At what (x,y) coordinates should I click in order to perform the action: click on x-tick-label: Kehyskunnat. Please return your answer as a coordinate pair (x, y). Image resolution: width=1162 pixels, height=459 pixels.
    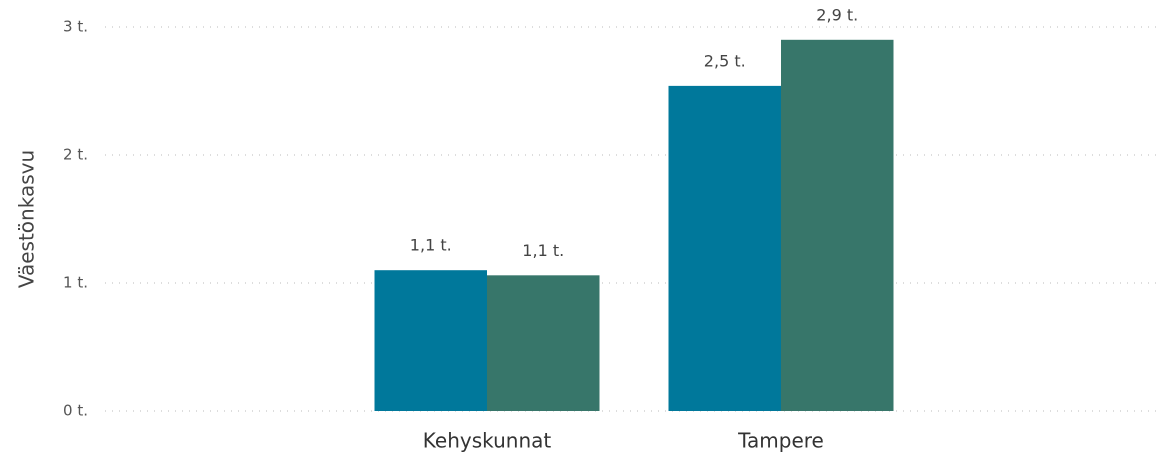
    Looking at the image, I should click on (487, 441).